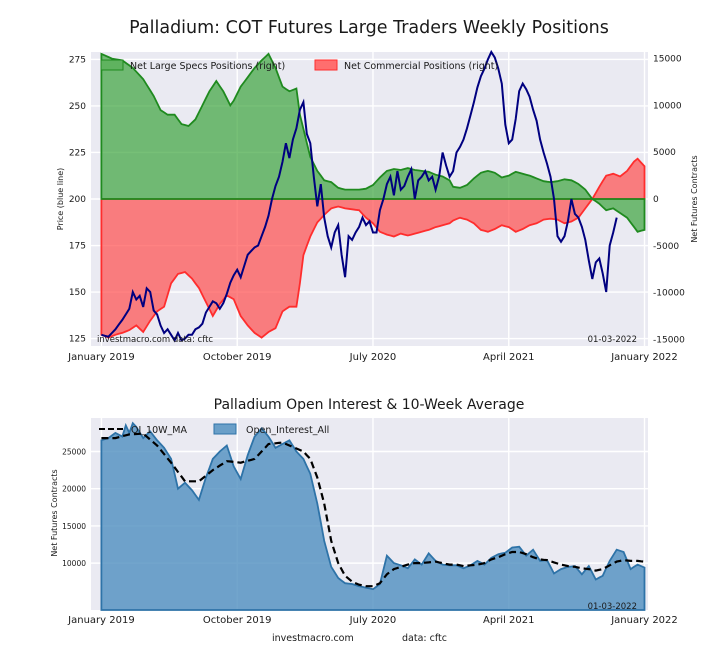 The width and height of the screenshot is (720, 660). Describe the element at coordinates (74, 451) in the screenshot. I see `chart2-ytick-label: 25000` at that location.